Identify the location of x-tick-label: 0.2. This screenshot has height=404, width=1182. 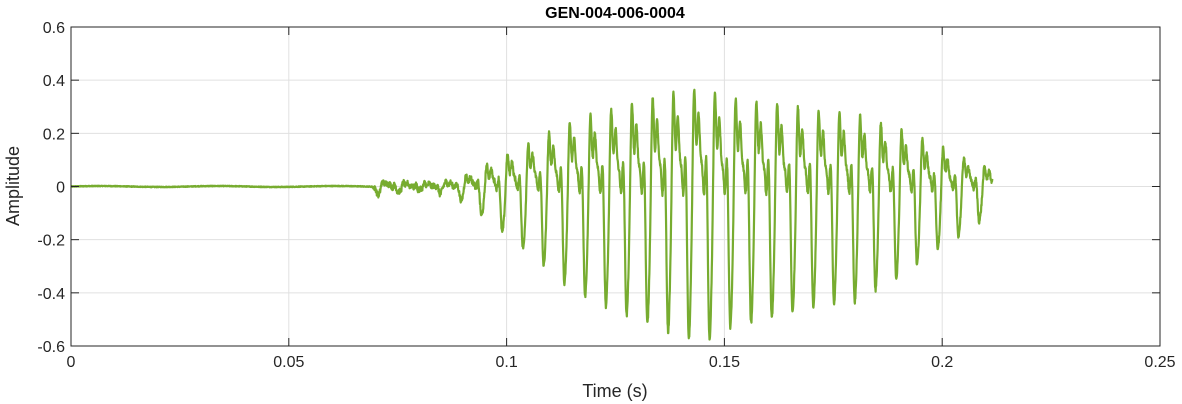
(942, 362).